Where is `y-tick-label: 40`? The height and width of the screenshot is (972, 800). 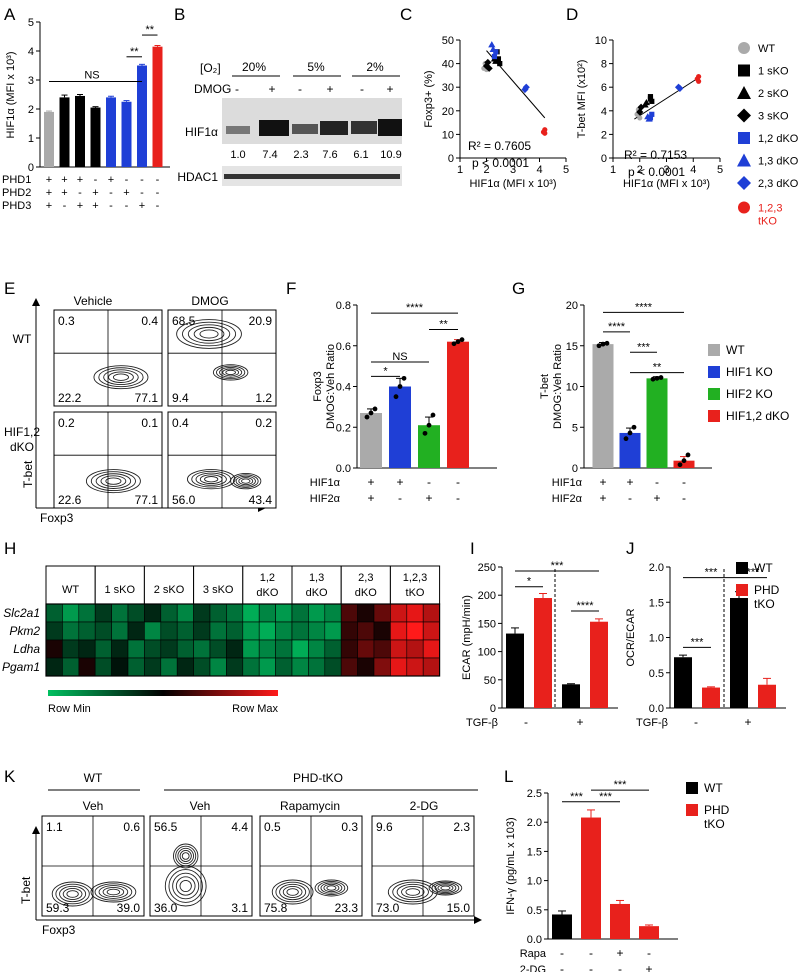
y-tick-label: 40 is located at coordinates (448, 65).